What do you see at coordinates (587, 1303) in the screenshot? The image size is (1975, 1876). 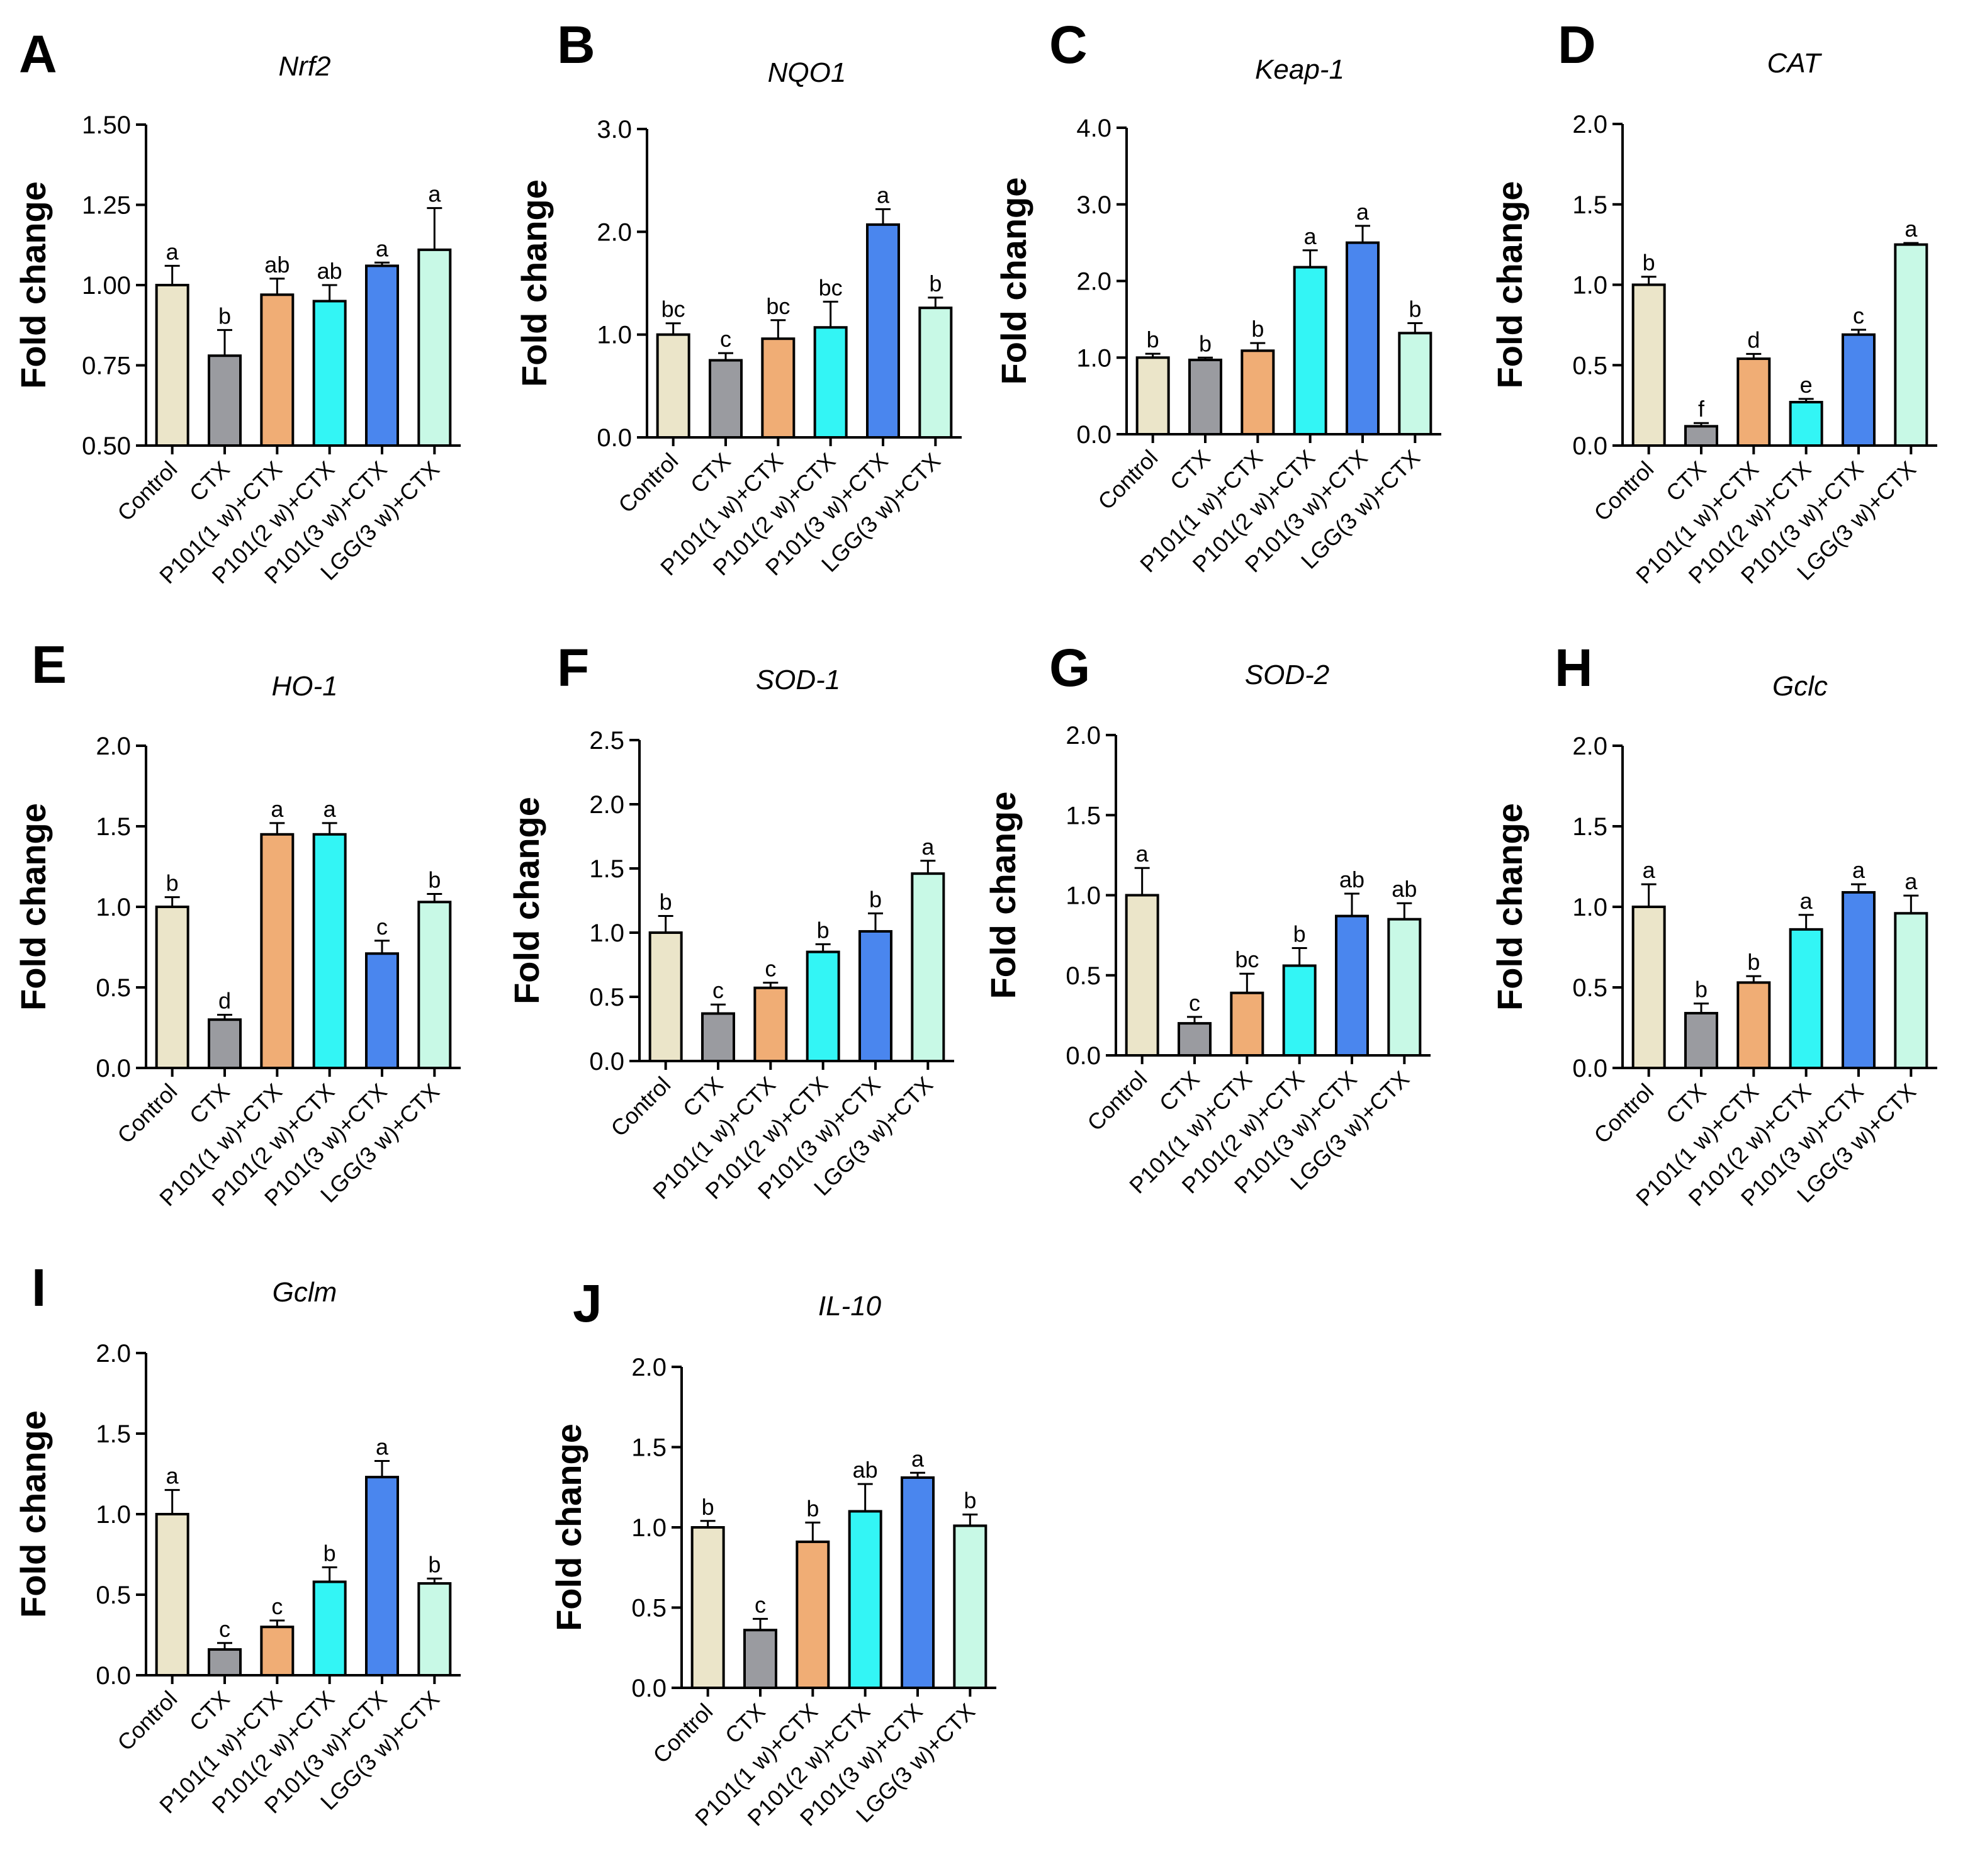 I see `panel-letter-j: J` at bounding box center [587, 1303].